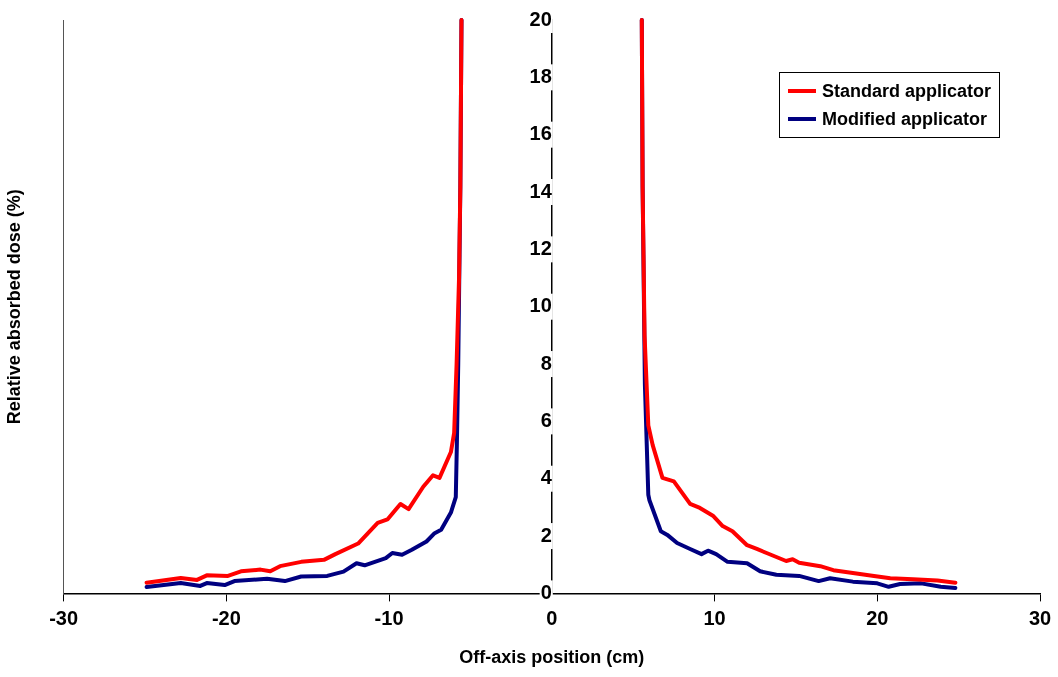 Image resolution: width=1058 pixels, height=677 pixels. Describe the element at coordinates (552, 657) in the screenshot. I see `x-axis-title: Off-axis position (cm)` at that location.